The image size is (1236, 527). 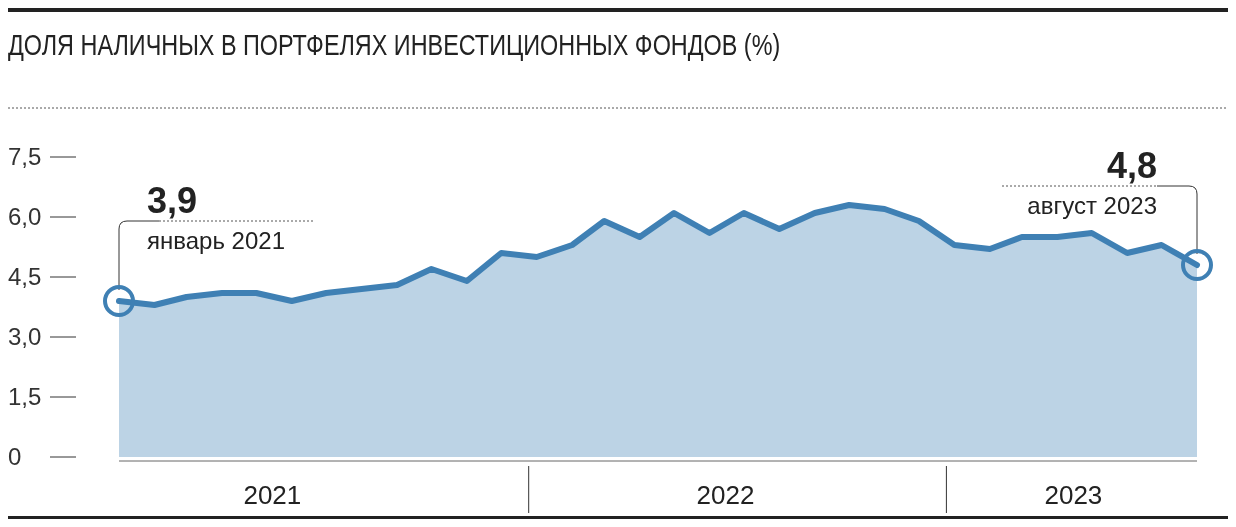 I want to click on y-tick-label: 7,5, so click(x=25, y=156).